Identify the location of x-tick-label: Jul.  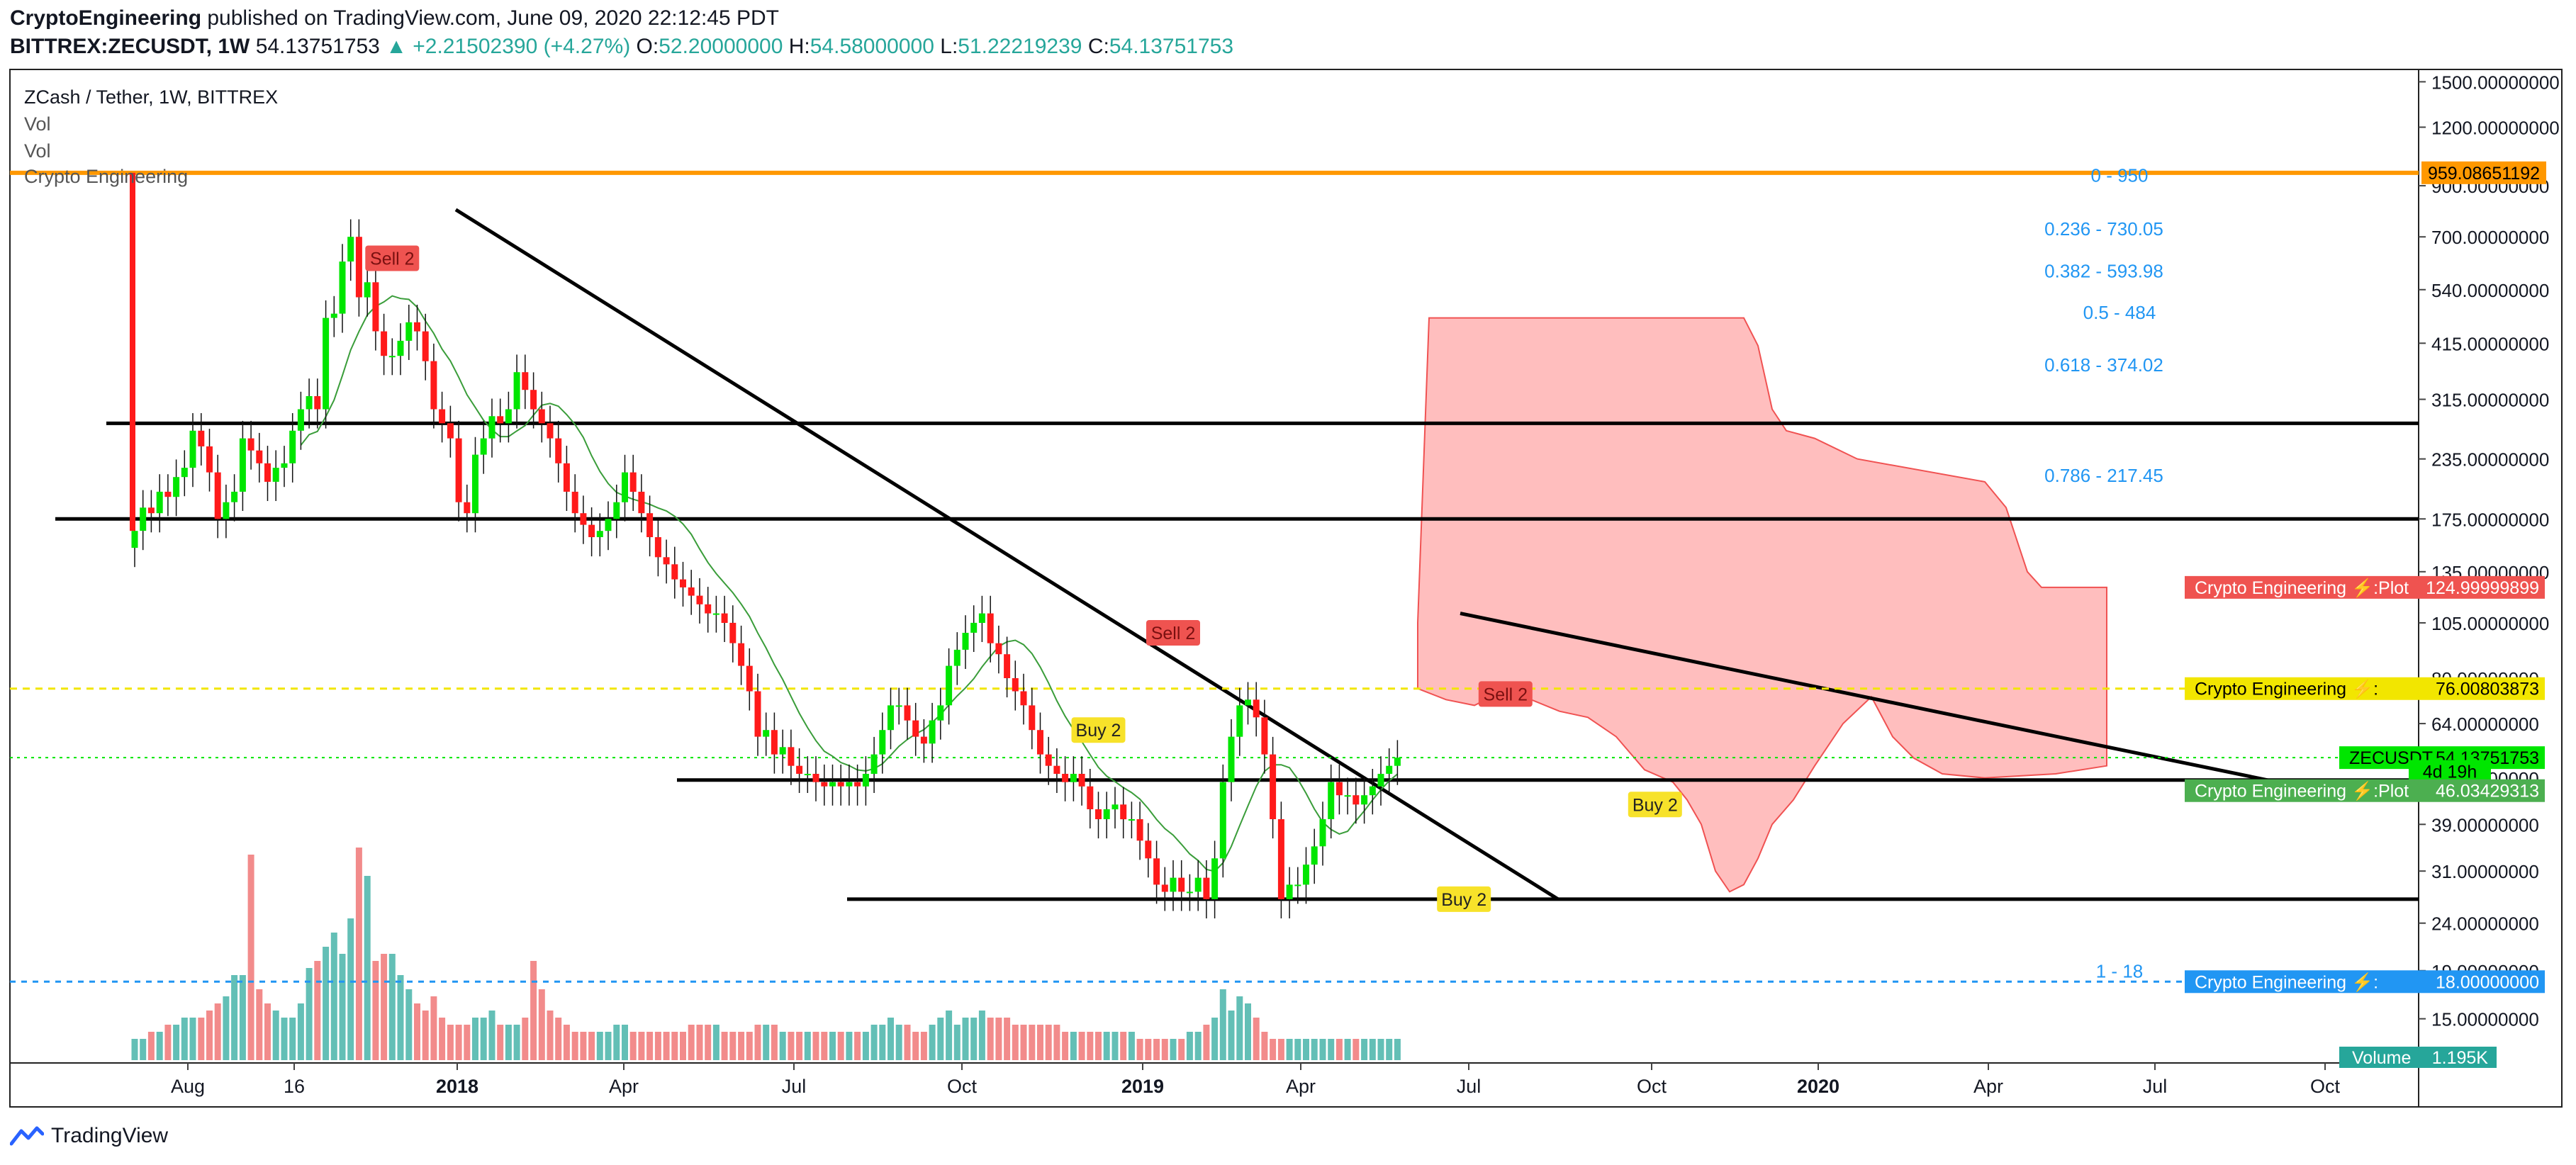
(794, 1086).